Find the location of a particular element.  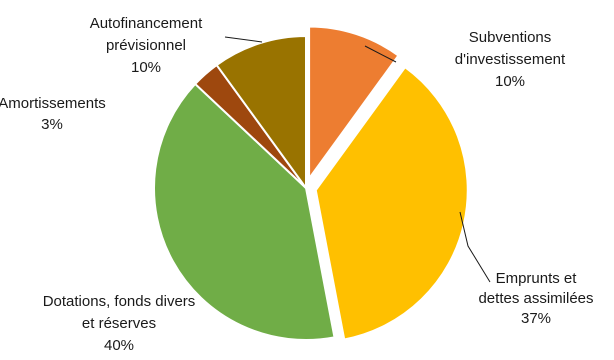

slice-label-line-1-1: dettes assimilées is located at coordinates (535, 298).